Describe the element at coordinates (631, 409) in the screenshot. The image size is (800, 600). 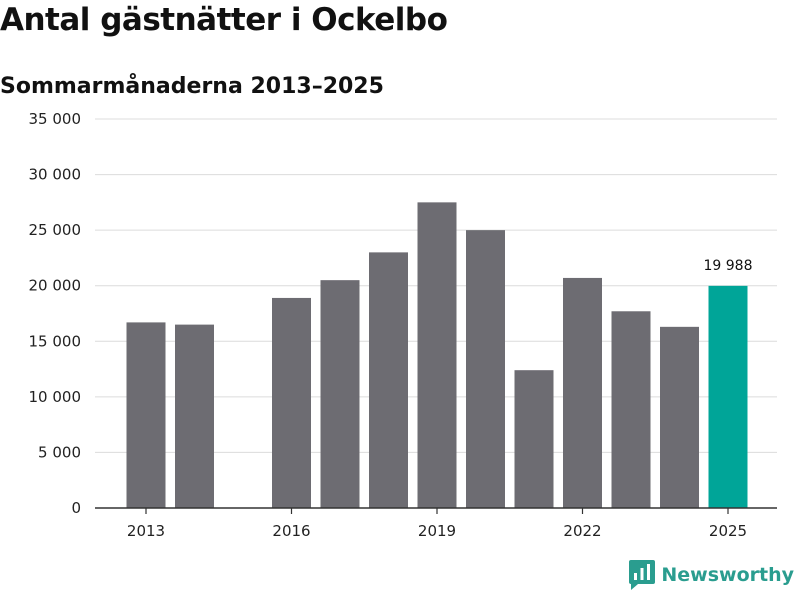
I see `bar-2023` at that location.